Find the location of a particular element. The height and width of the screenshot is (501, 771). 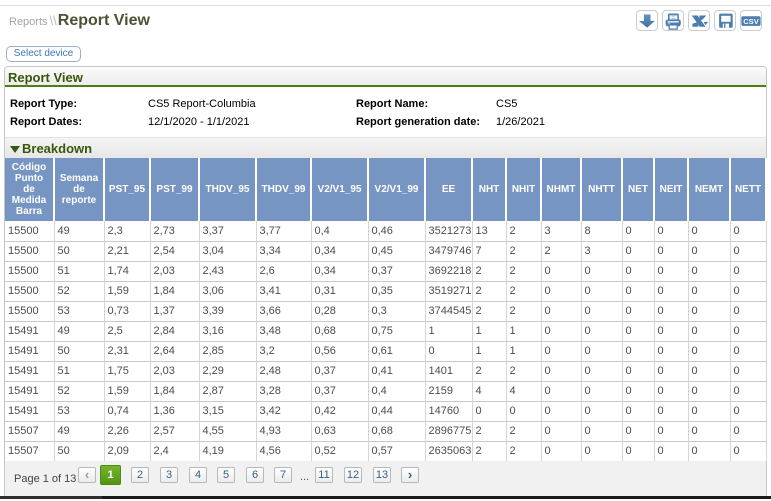

svg-text: CSV is located at coordinates (751, 21).